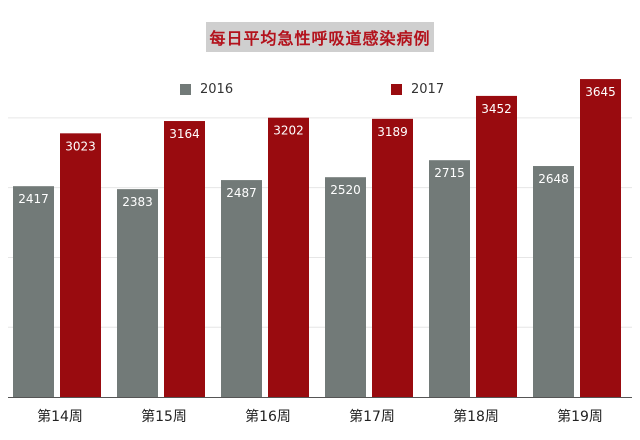 The width and height of the screenshot is (640, 440). Describe the element at coordinates (553, 179) in the screenshot. I see `data-label-2016-第19周: 2648` at that location.